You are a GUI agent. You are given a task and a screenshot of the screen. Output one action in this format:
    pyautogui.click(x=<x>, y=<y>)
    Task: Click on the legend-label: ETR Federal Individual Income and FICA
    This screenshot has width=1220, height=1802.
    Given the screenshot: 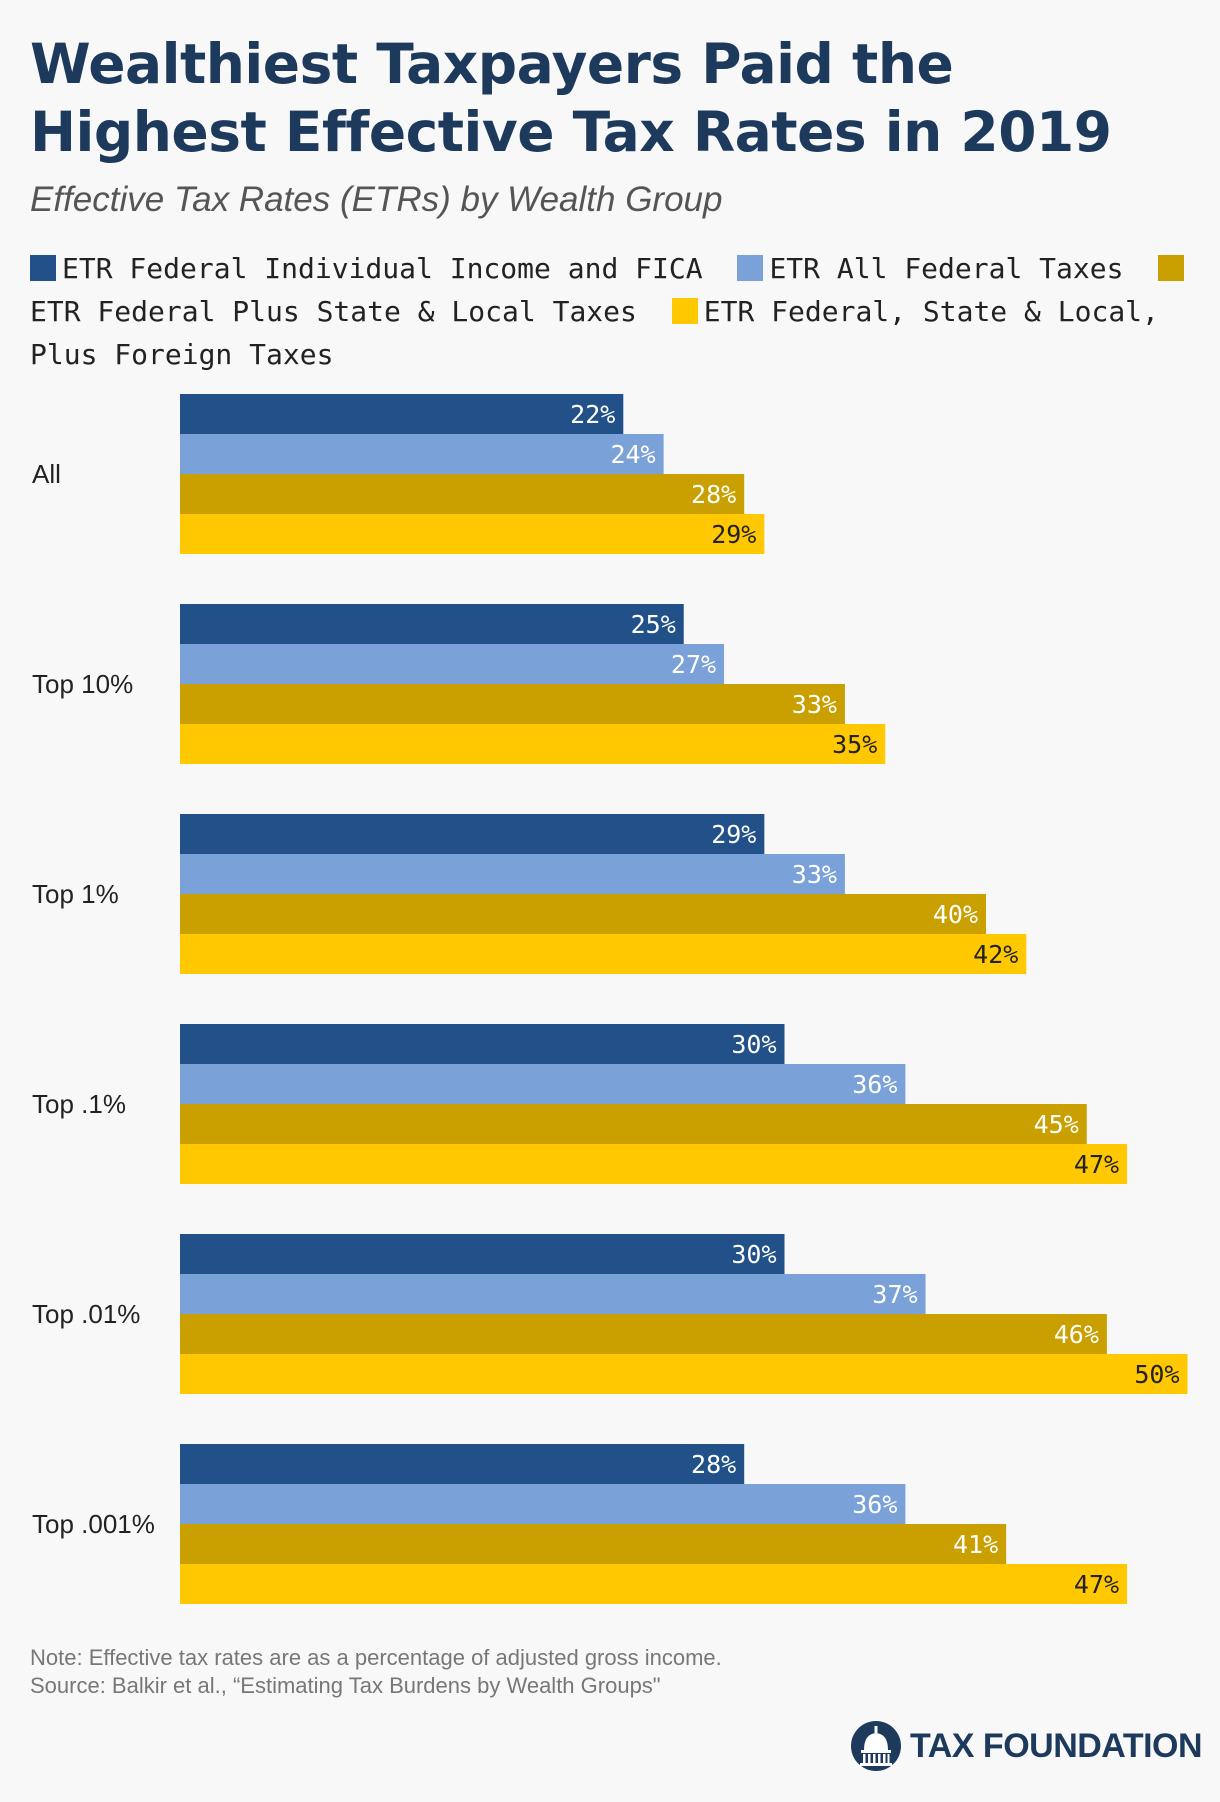 What is the action you would take?
    pyautogui.click(x=382, y=268)
    